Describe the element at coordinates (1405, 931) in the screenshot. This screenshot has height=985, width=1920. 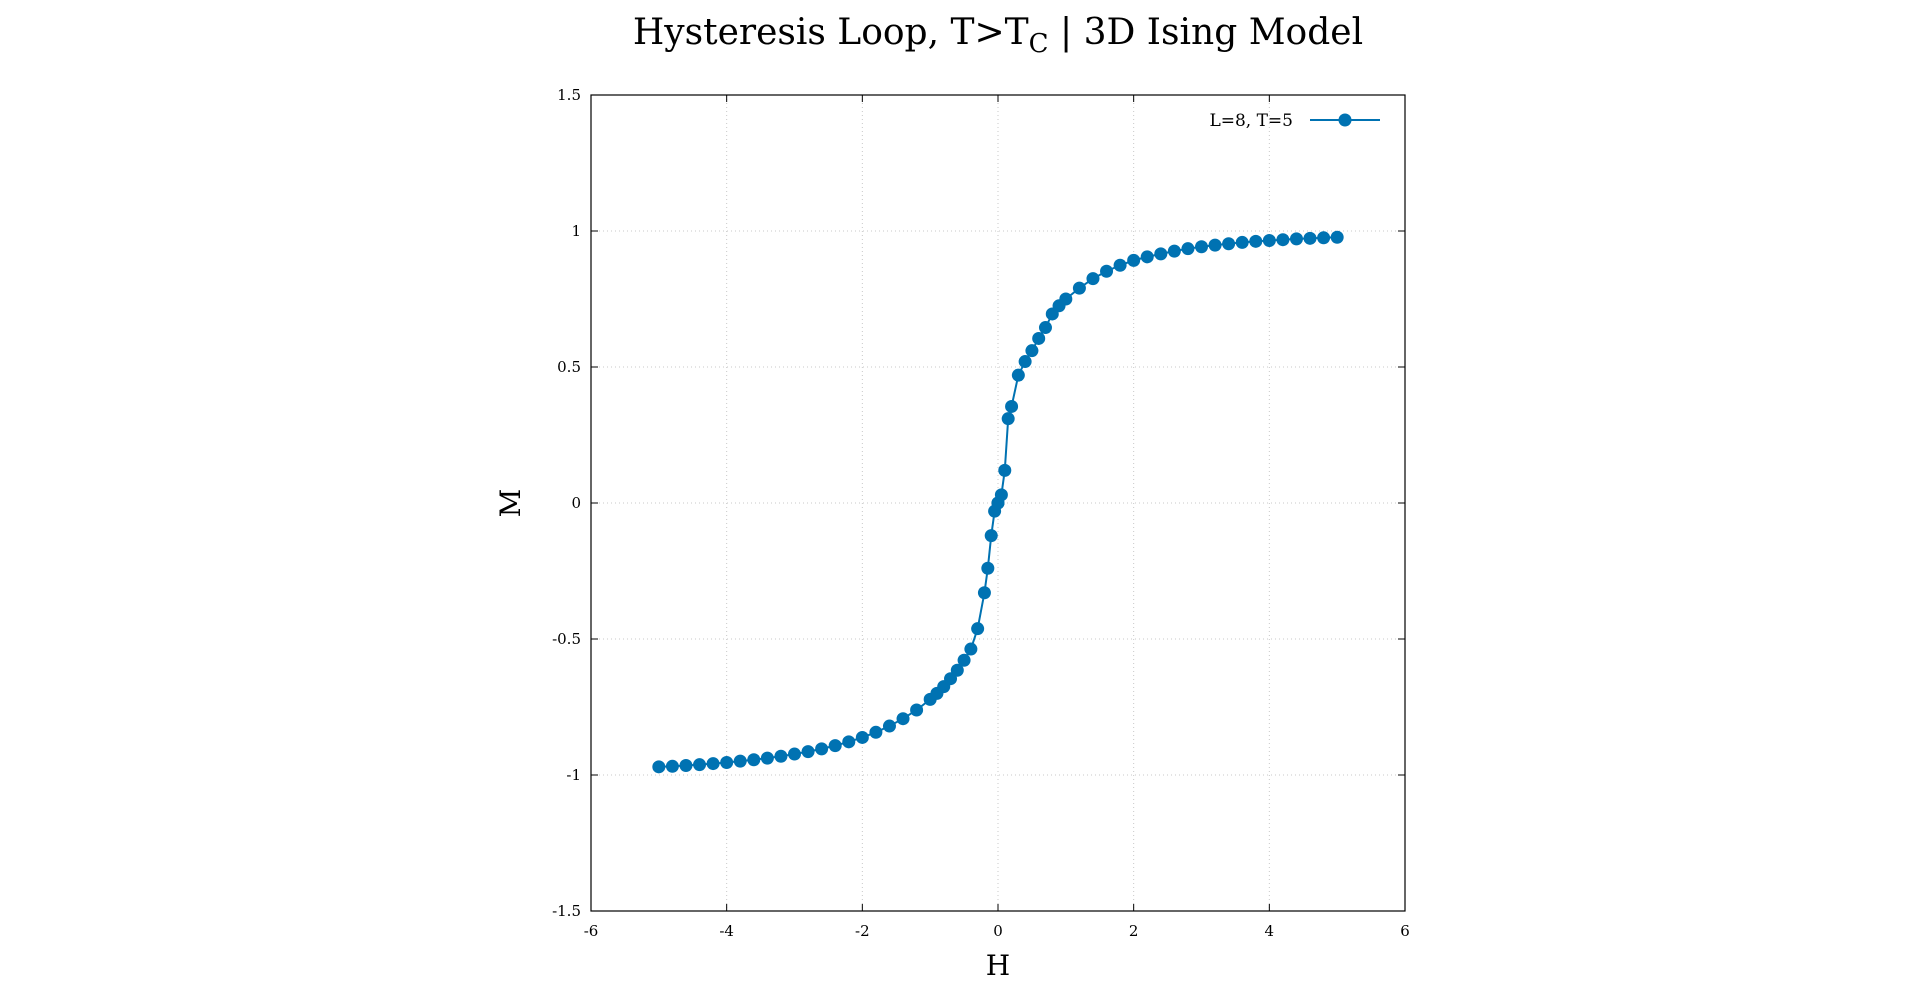
I see `x-tick-label: 6` at that location.